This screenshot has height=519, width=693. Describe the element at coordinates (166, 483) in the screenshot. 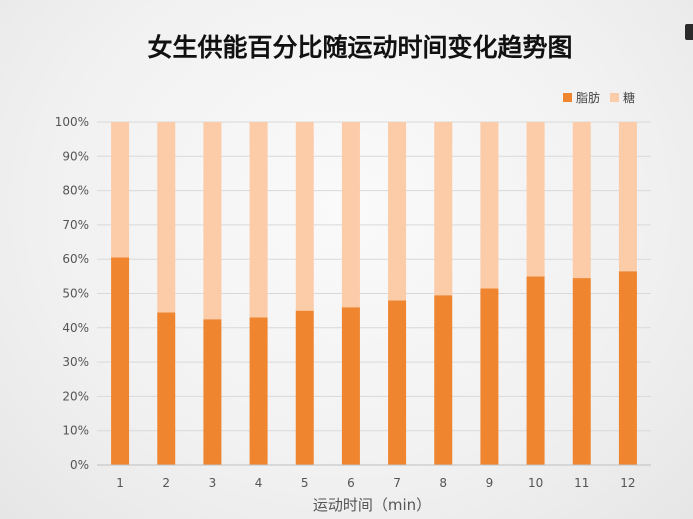

I see `x-tick-label: 2` at that location.